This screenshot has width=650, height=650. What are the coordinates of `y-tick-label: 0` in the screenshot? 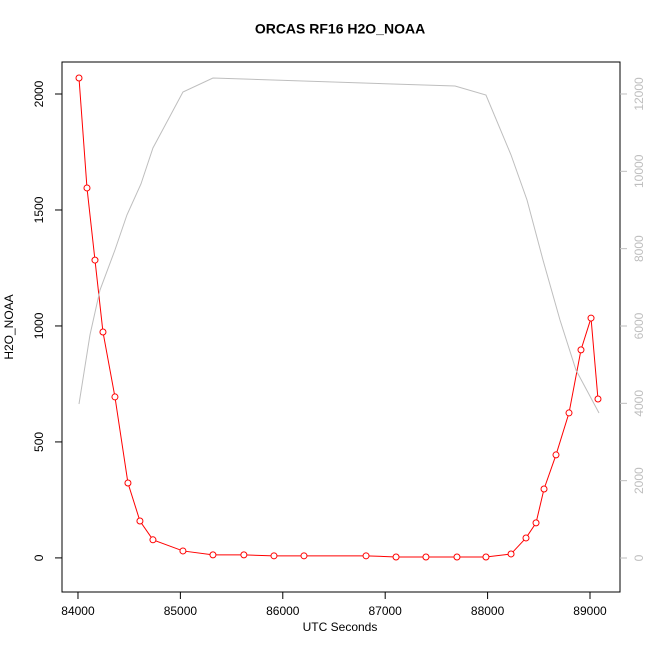 It's located at (39, 557).